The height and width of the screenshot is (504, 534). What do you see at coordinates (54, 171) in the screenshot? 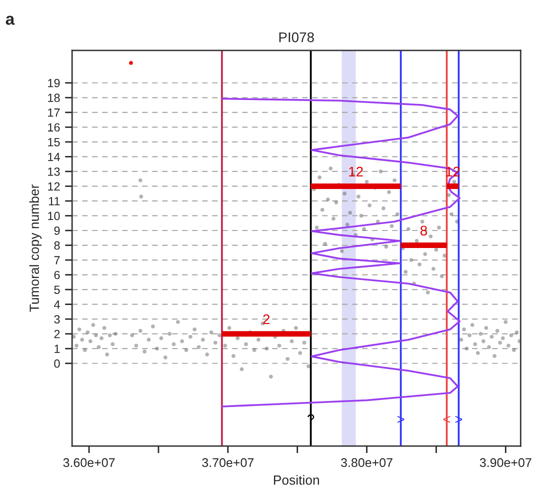
I see `y-tick-label: 13` at bounding box center [54, 171].